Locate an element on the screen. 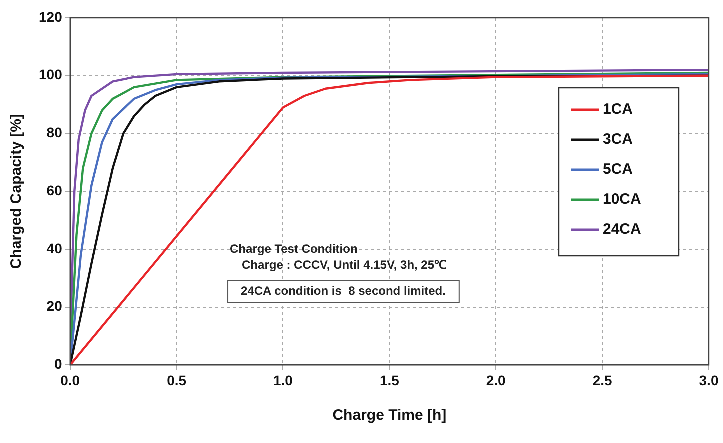 This screenshot has width=723, height=443. legend-label: 1CA is located at coordinates (618, 109).